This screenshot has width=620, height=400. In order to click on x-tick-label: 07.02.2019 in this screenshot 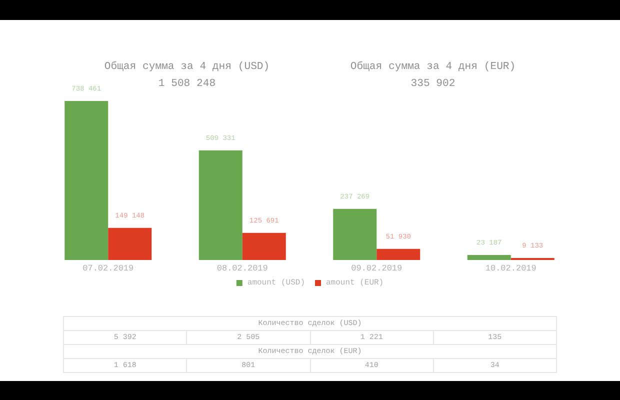, I will do `click(108, 269)`.